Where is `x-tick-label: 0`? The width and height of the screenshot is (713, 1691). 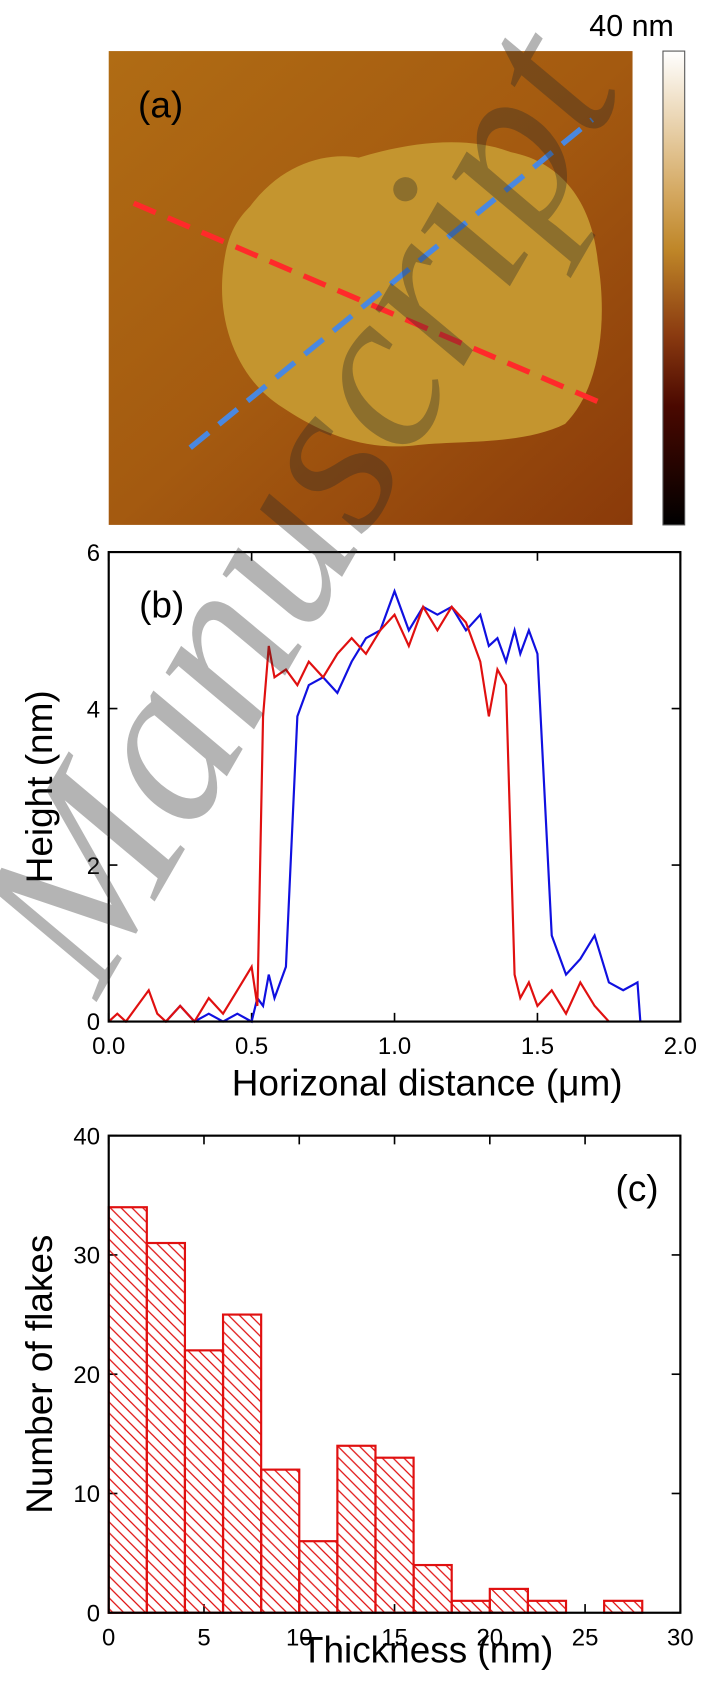 x-tick-label: 0 is located at coordinates (108, 1637).